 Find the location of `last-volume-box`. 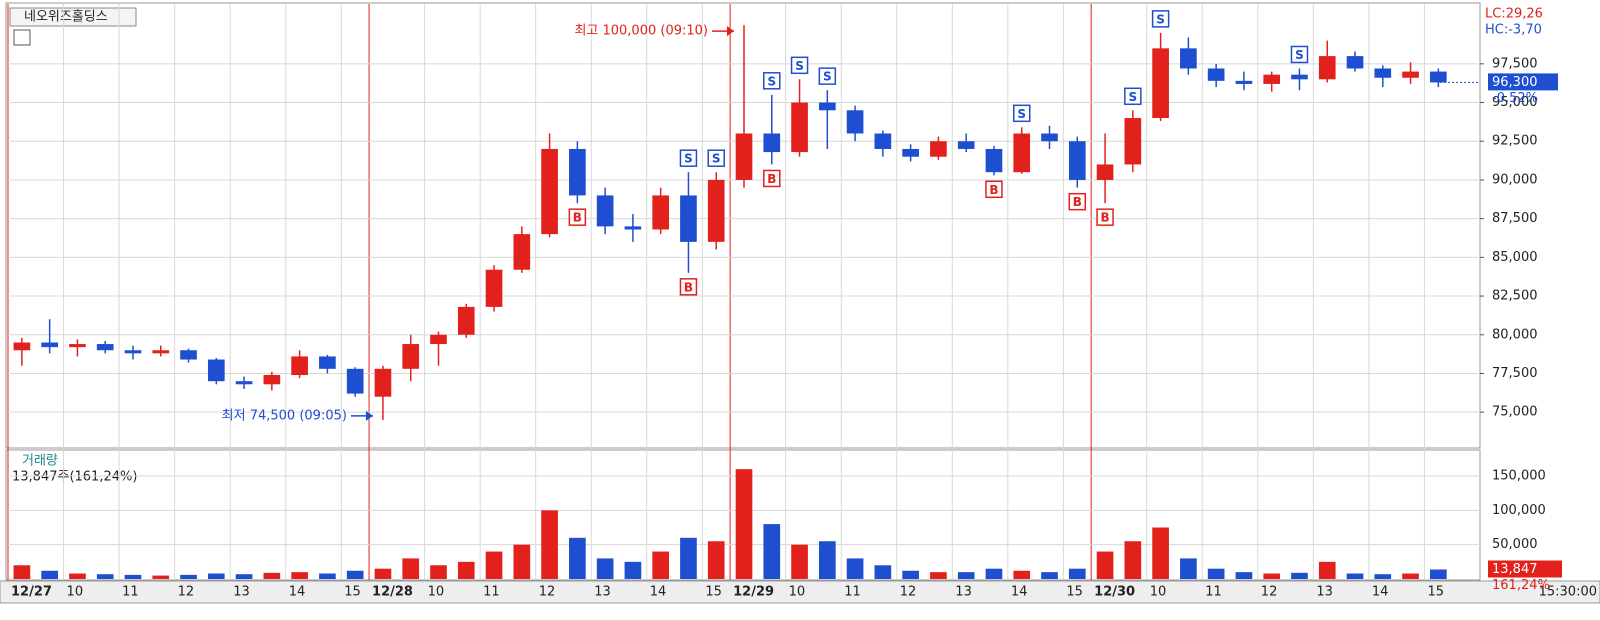

last-volume-box is located at coordinates (1525, 569).